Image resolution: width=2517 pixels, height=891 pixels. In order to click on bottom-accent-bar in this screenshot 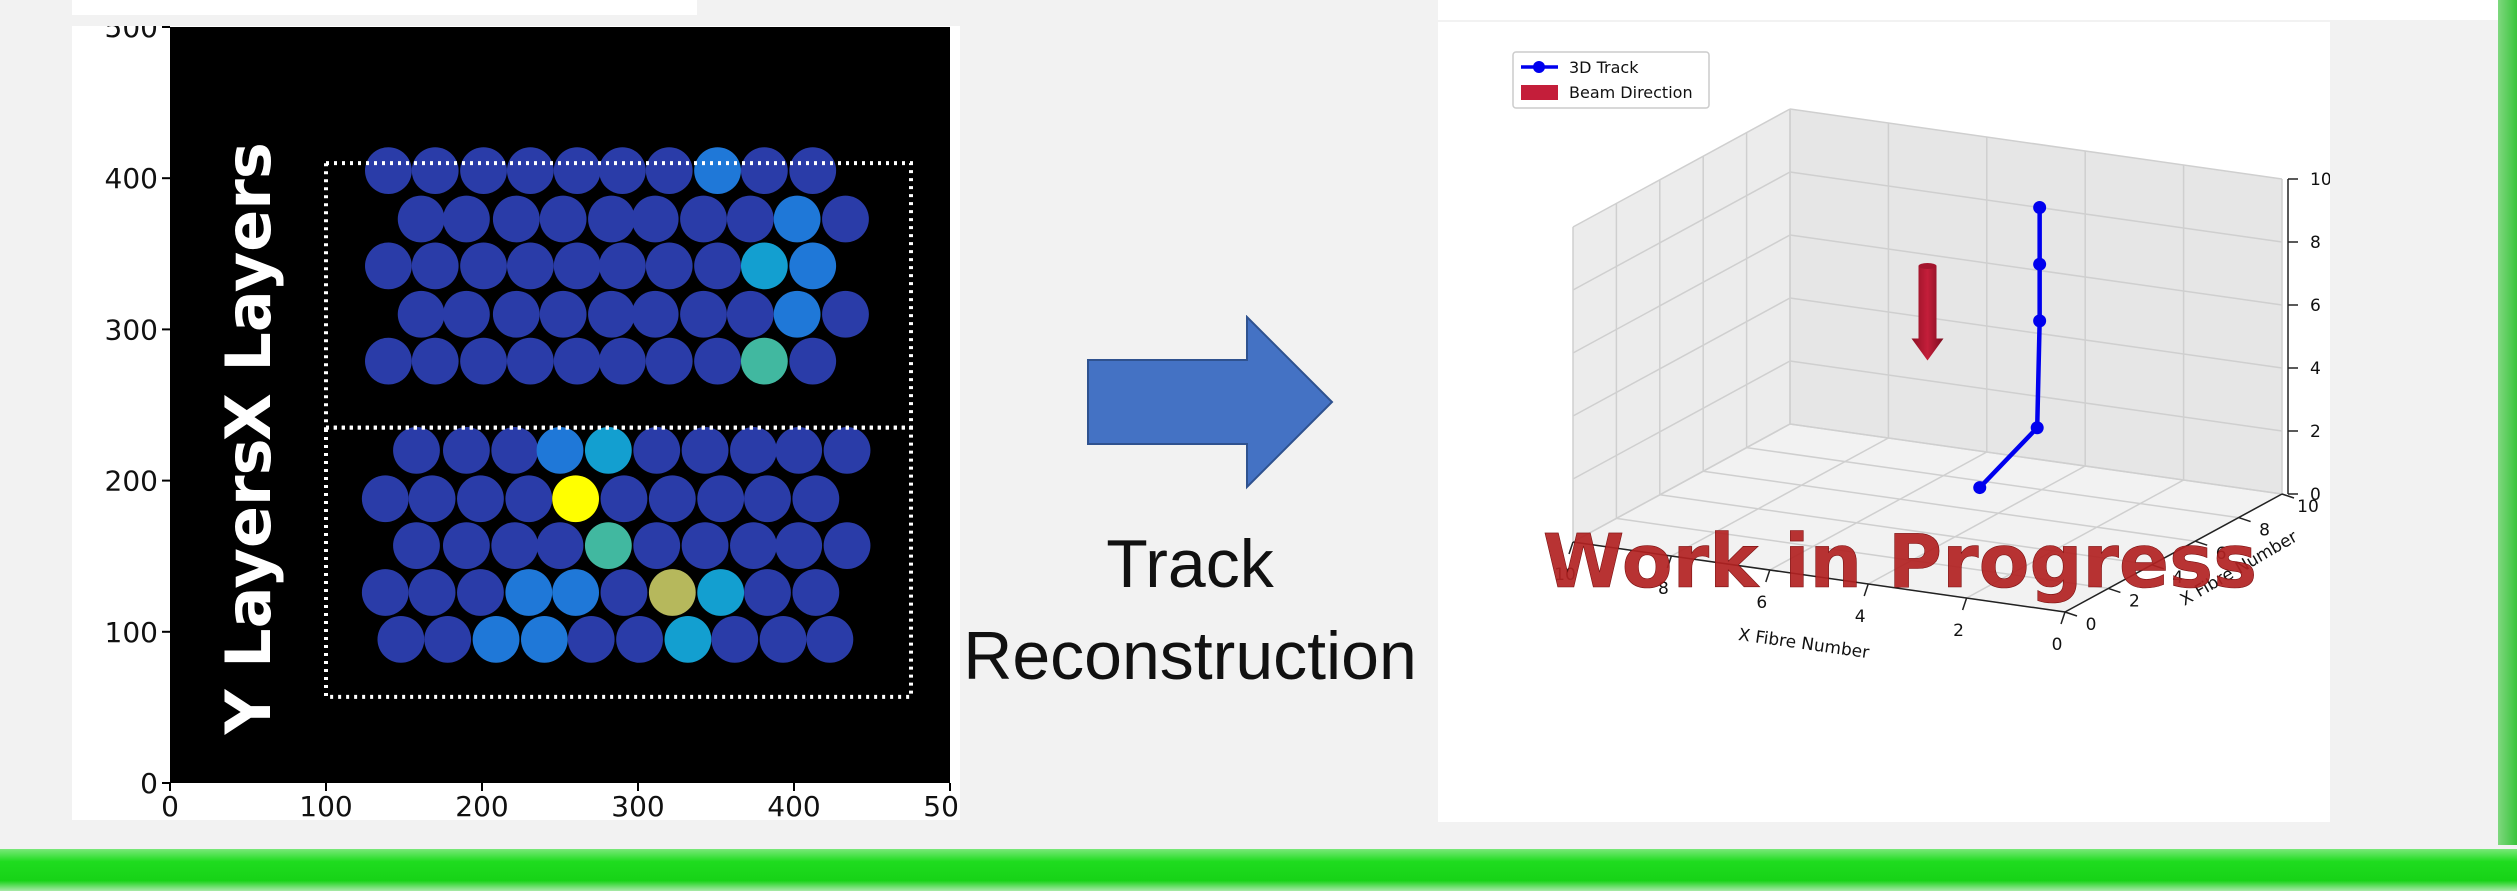, I will do `click(1258, 870)`.